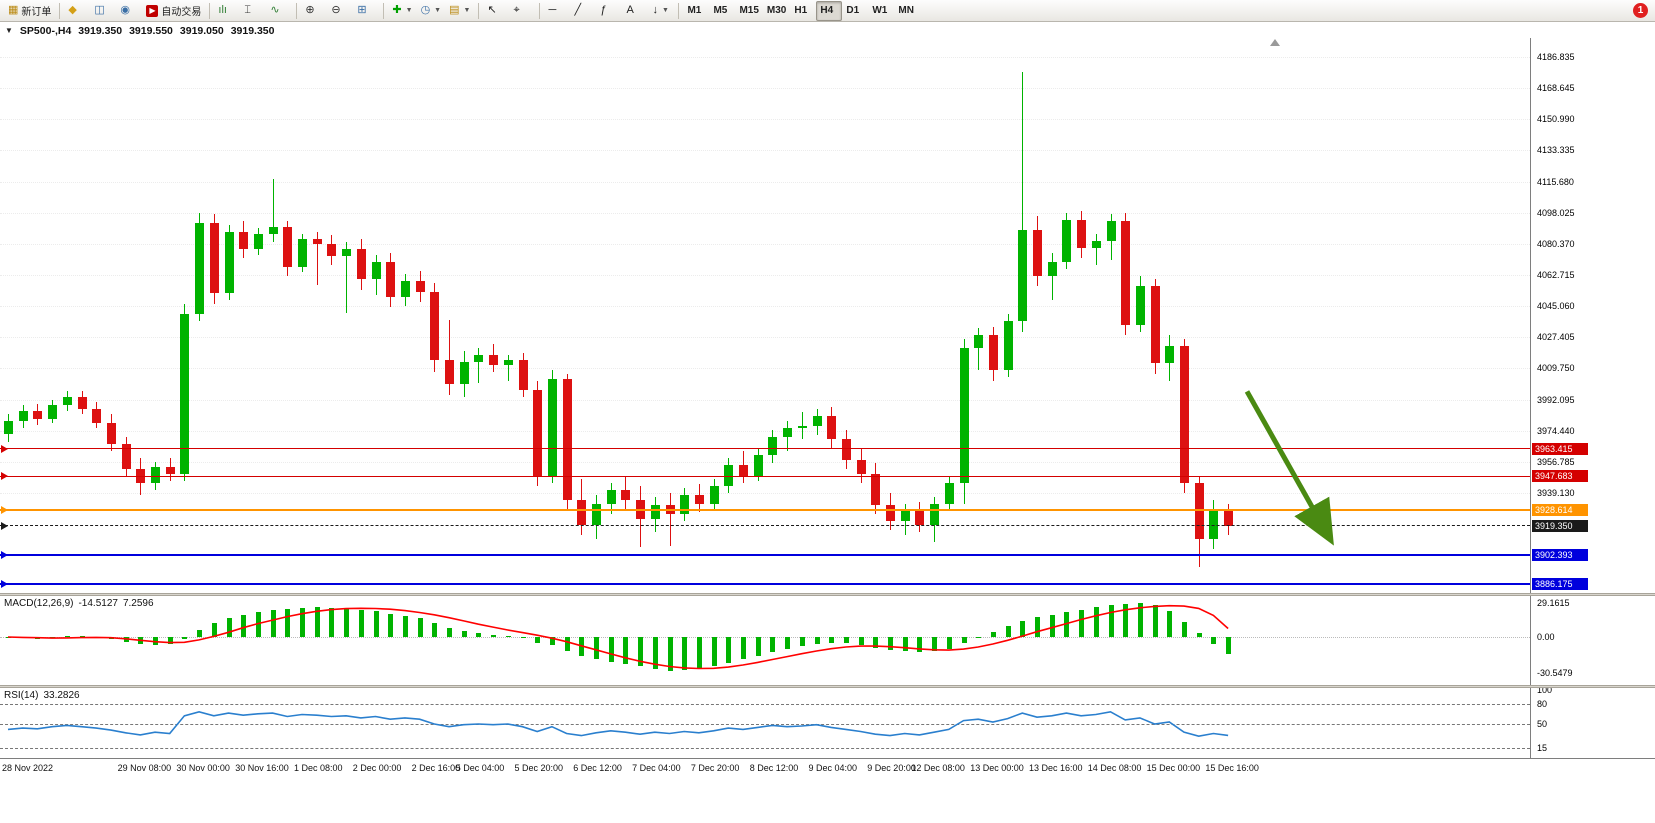  What do you see at coordinates (1640, 10) in the screenshot?
I see `notification-badge: 1` at bounding box center [1640, 10].